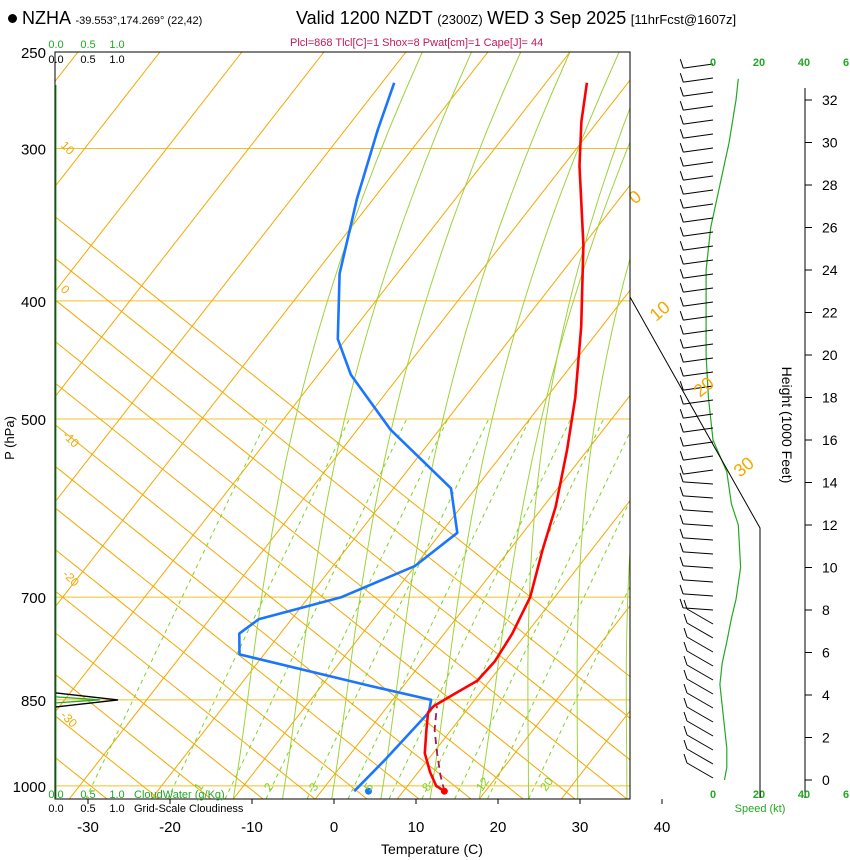 The height and width of the screenshot is (860, 850). Describe the element at coordinates (846, 795) in the screenshot. I see `speed-bottom-tick: 6` at that location.